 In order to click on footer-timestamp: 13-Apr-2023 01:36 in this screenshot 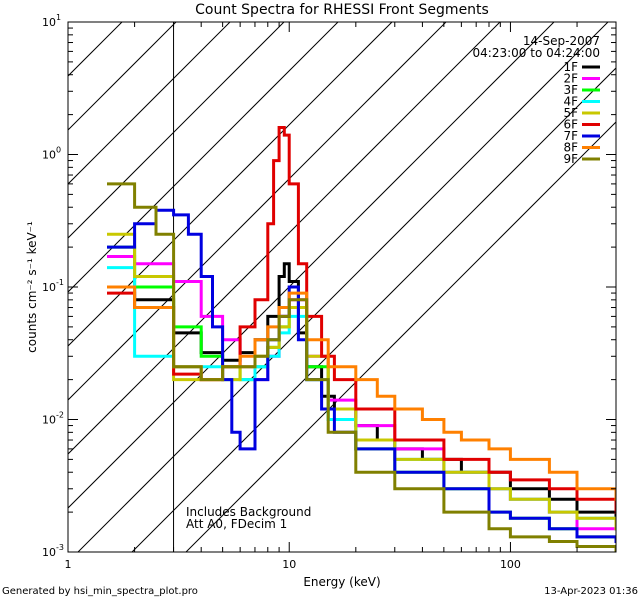, I will do `click(591, 591)`.